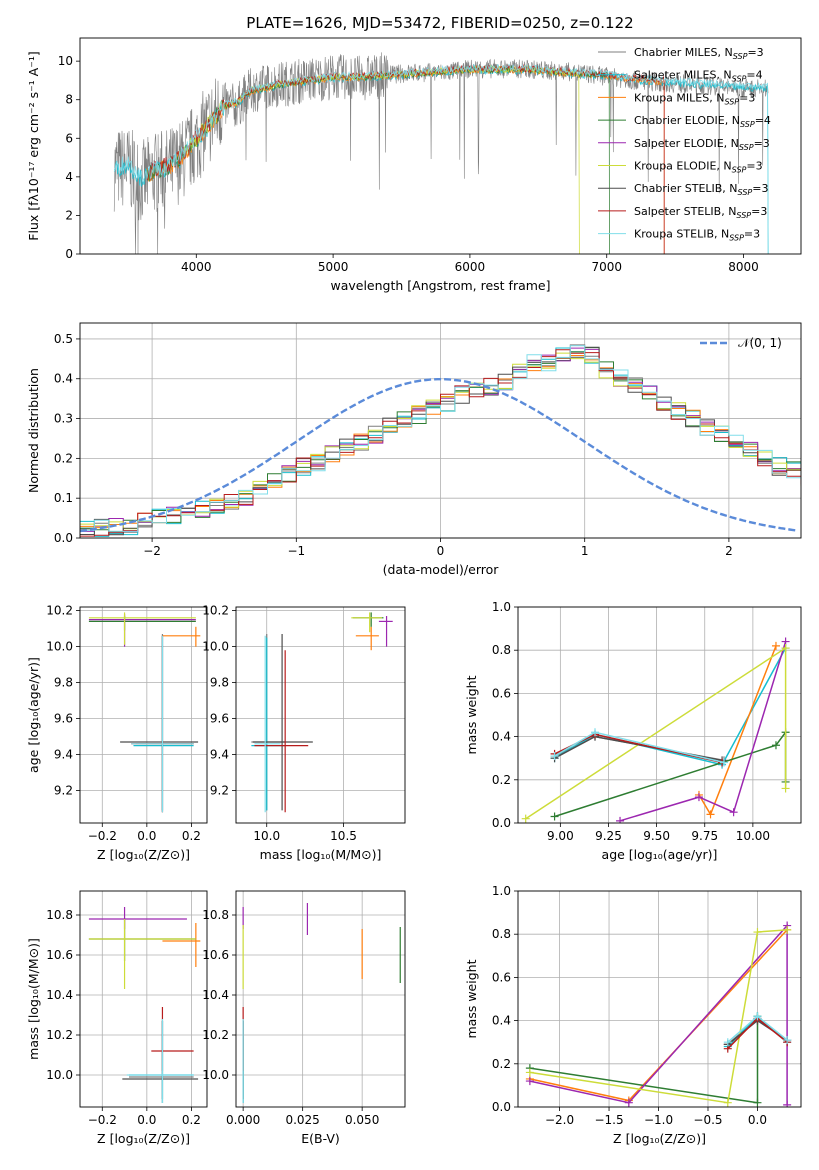  What do you see at coordinates (683, 166) in the screenshot?
I see `legend-label-main: Kroupa ELODIE, N` at bounding box center [683, 166].